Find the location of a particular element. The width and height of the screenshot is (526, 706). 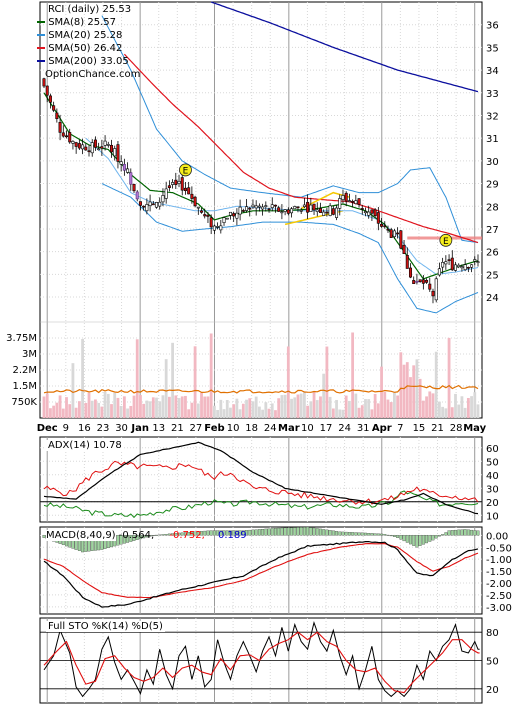

legend-label-sma20: SMA(20) 25.28 is located at coordinates (85, 35).